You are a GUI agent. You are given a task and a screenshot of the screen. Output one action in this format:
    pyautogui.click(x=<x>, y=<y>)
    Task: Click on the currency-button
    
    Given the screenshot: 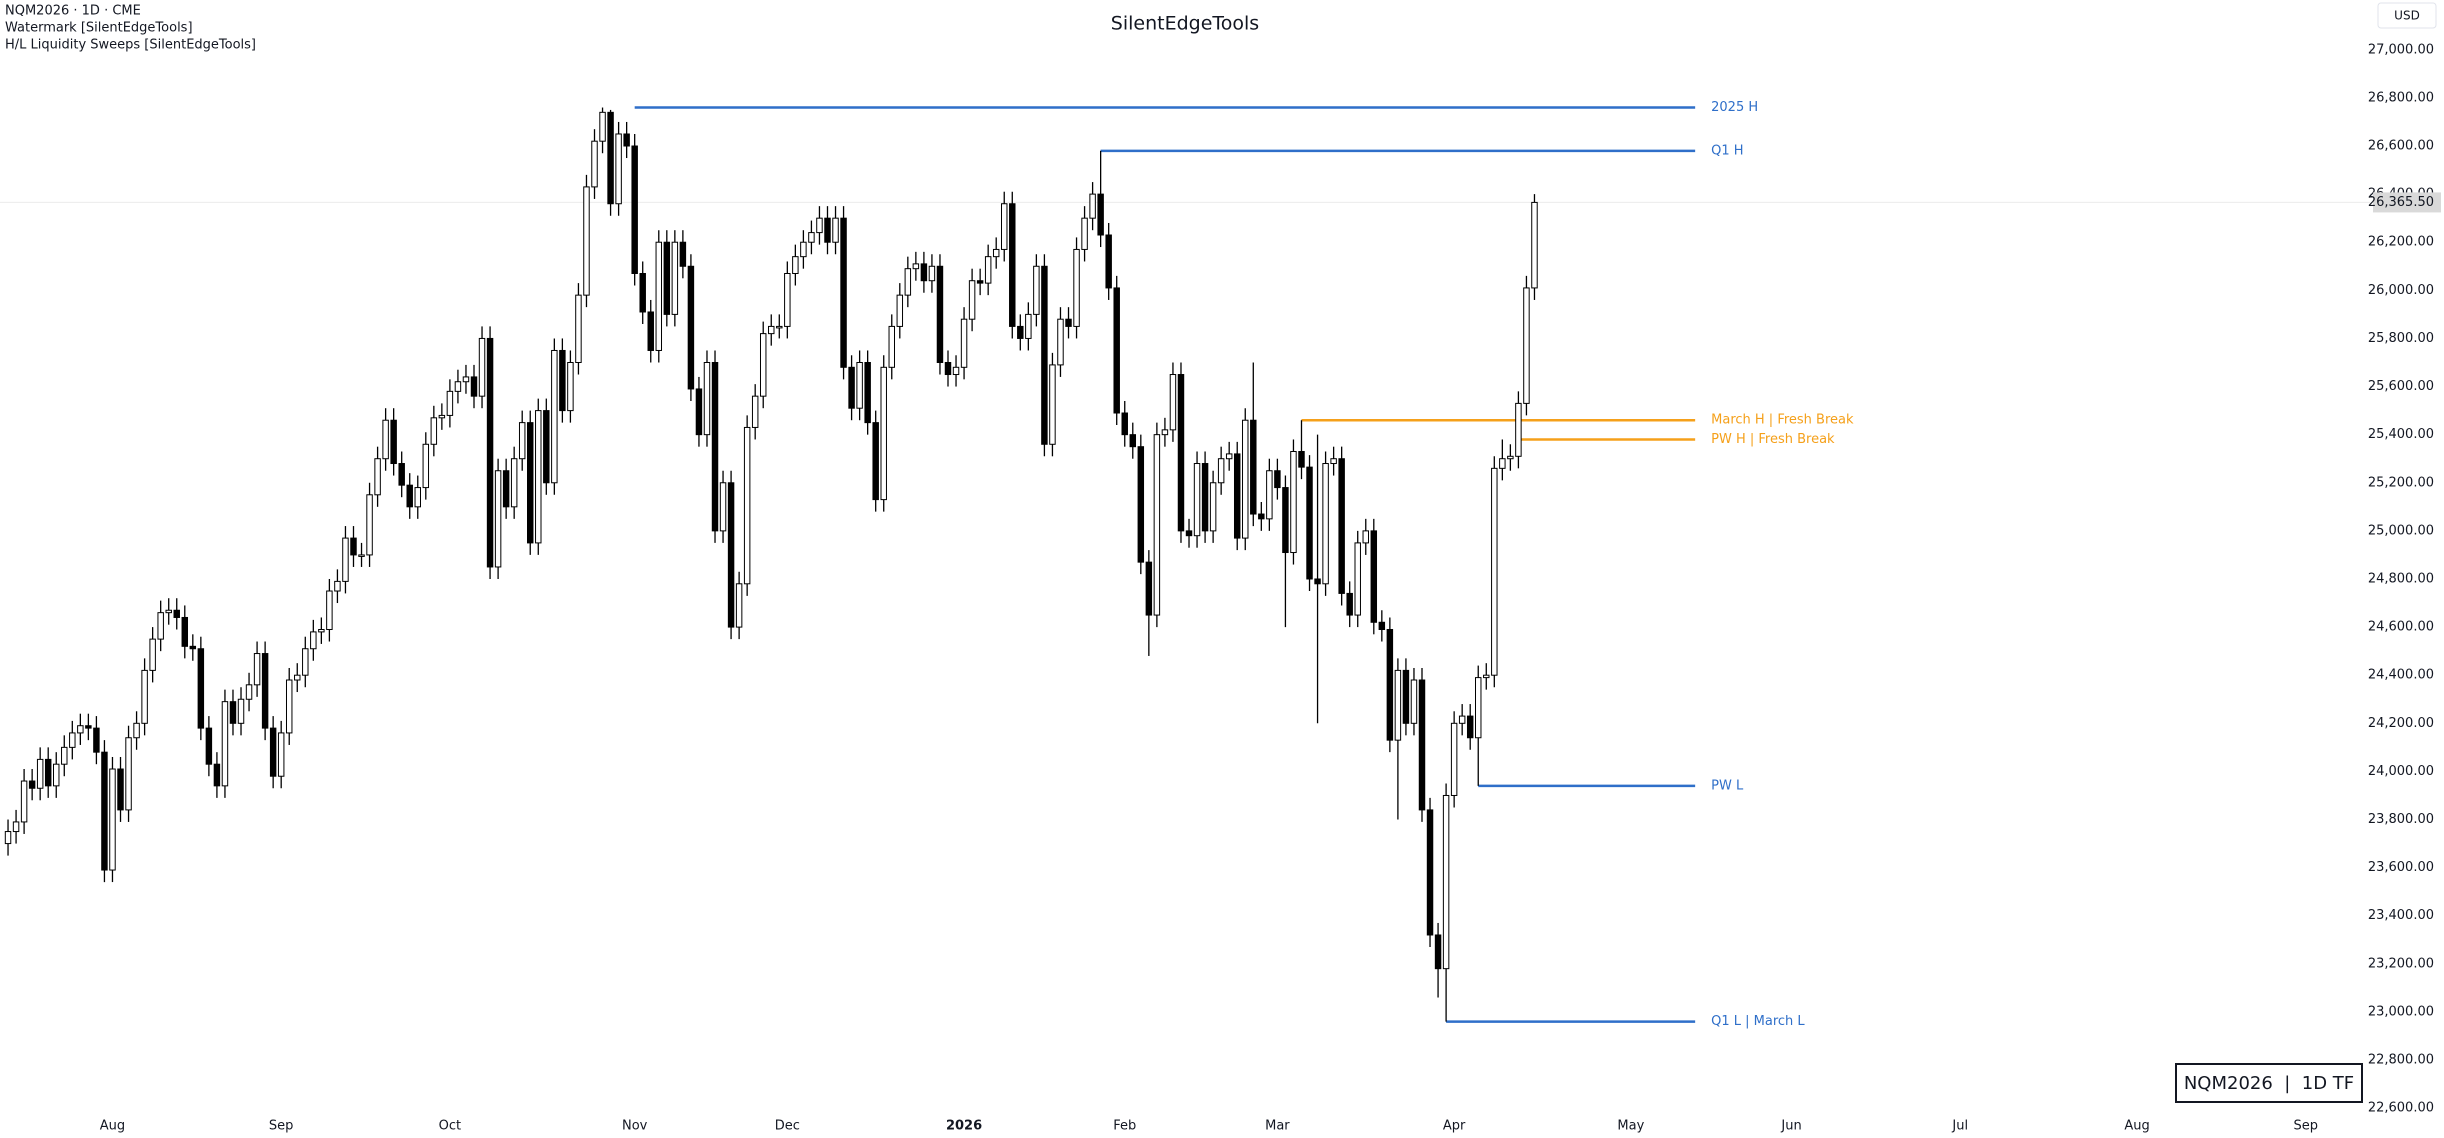 What is the action you would take?
    pyautogui.click(x=2407, y=15)
    